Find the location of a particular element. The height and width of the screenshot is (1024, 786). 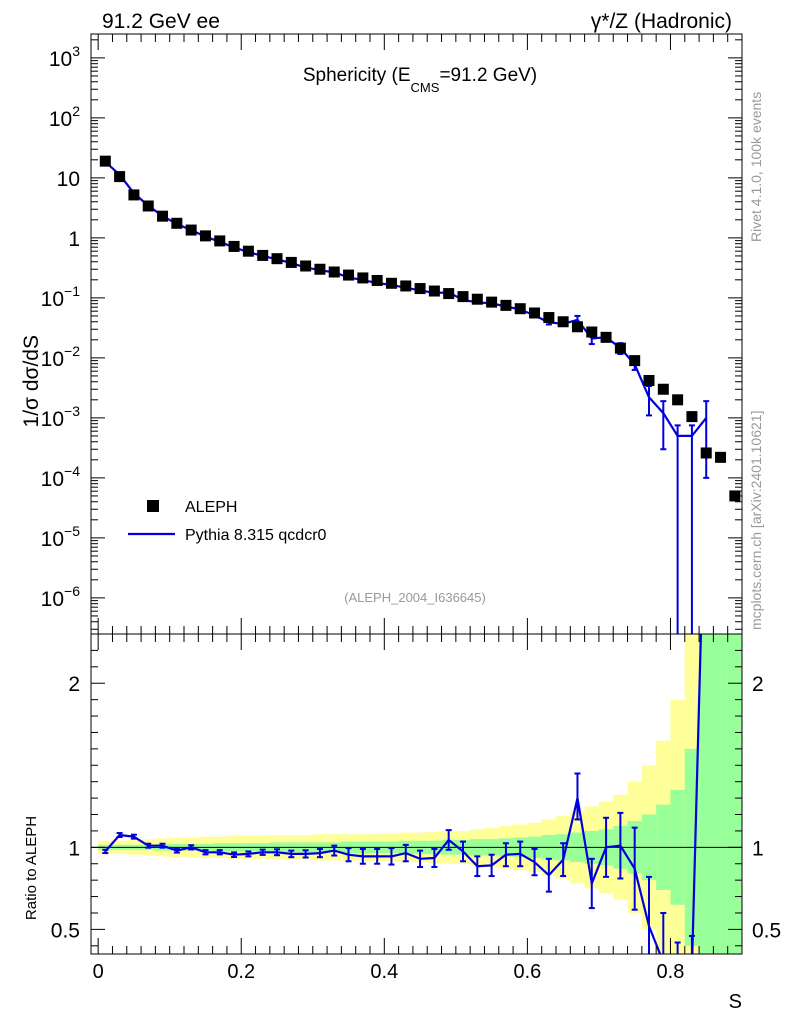

ratio-y-axis-title: Ratio to ALEPH is located at coordinates (31, 868).